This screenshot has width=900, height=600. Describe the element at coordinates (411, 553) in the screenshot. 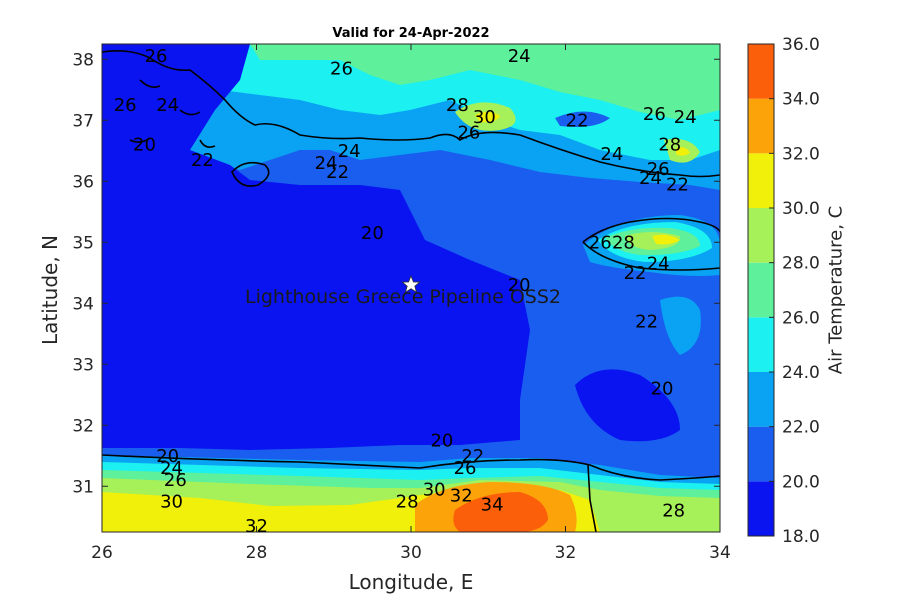

I see `x-tick-label: 30` at that location.